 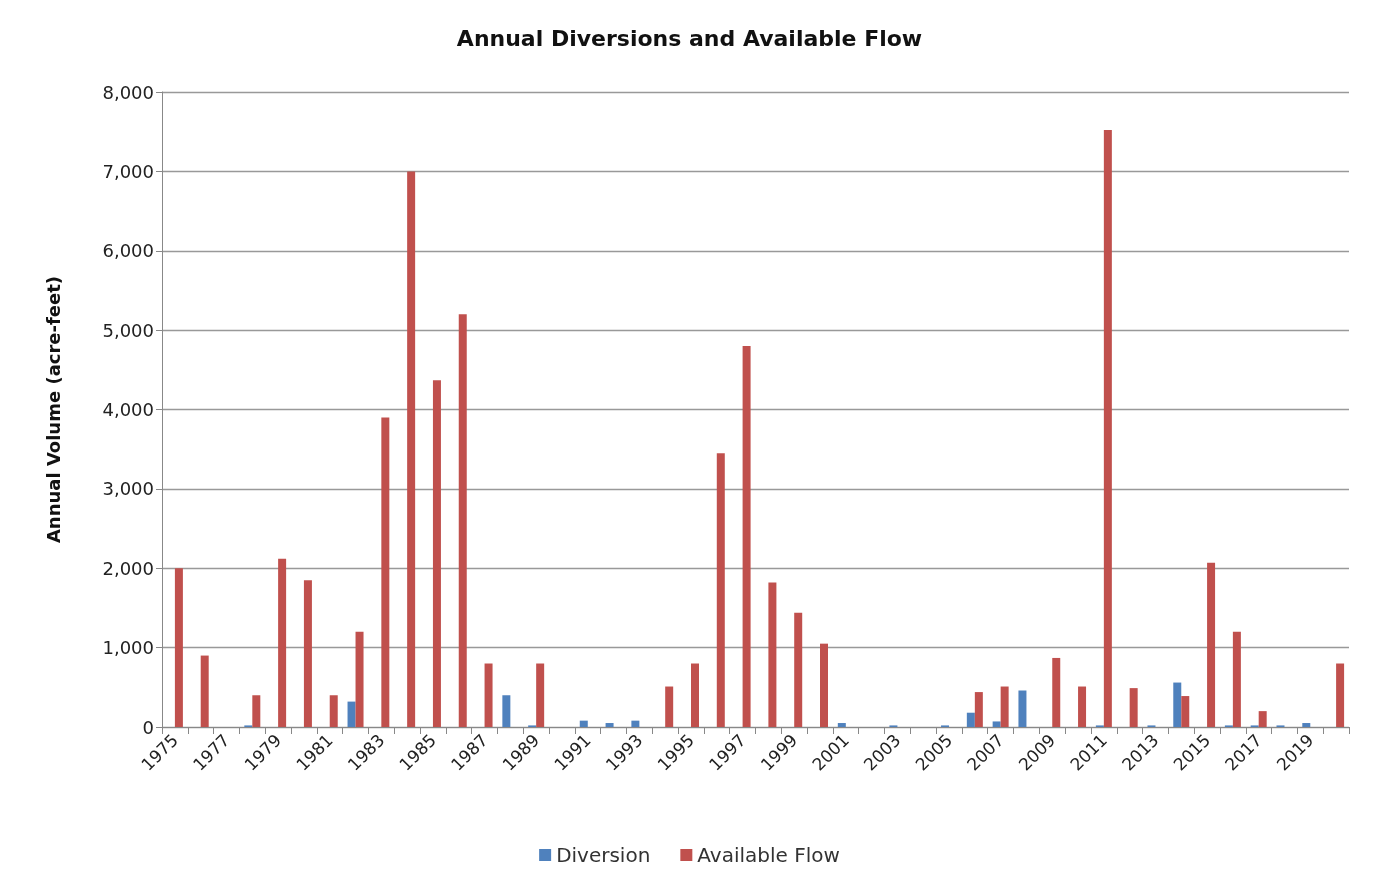 What do you see at coordinates (128, 489) in the screenshot?
I see `y-tick-label: 3,000` at bounding box center [128, 489].